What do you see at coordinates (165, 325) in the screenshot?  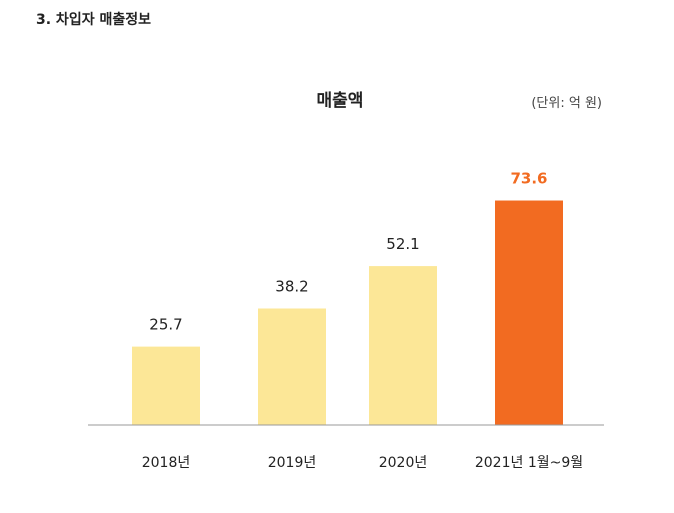 I see `value-label-0: 25.7` at bounding box center [165, 325].